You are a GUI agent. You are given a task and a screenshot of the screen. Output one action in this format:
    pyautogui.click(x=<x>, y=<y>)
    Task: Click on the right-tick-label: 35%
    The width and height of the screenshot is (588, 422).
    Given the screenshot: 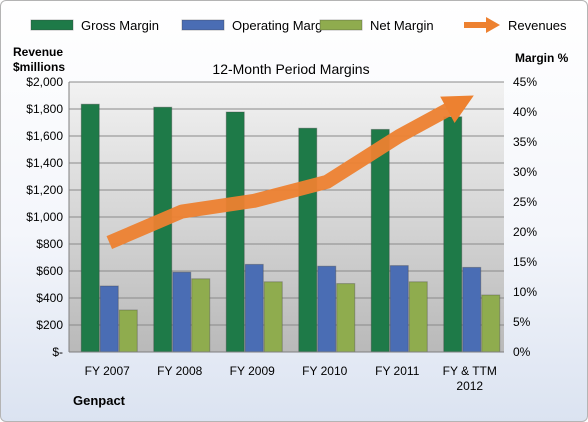 What is the action you would take?
    pyautogui.click(x=525, y=142)
    